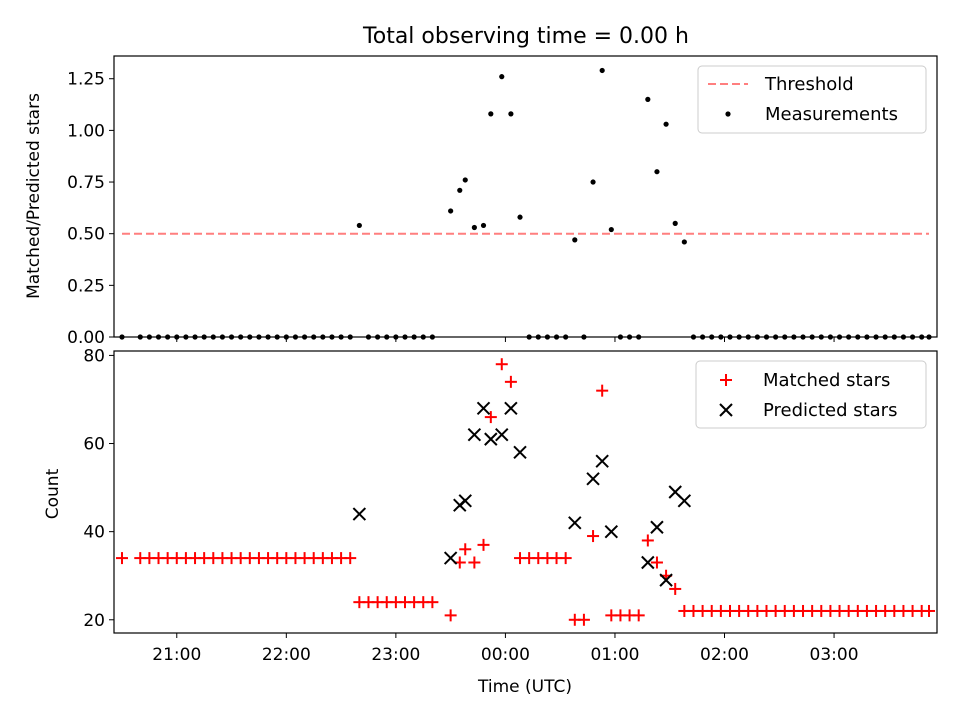  Describe the element at coordinates (505, 339) in the screenshot. I see `top-x-axis-ticks` at that location.